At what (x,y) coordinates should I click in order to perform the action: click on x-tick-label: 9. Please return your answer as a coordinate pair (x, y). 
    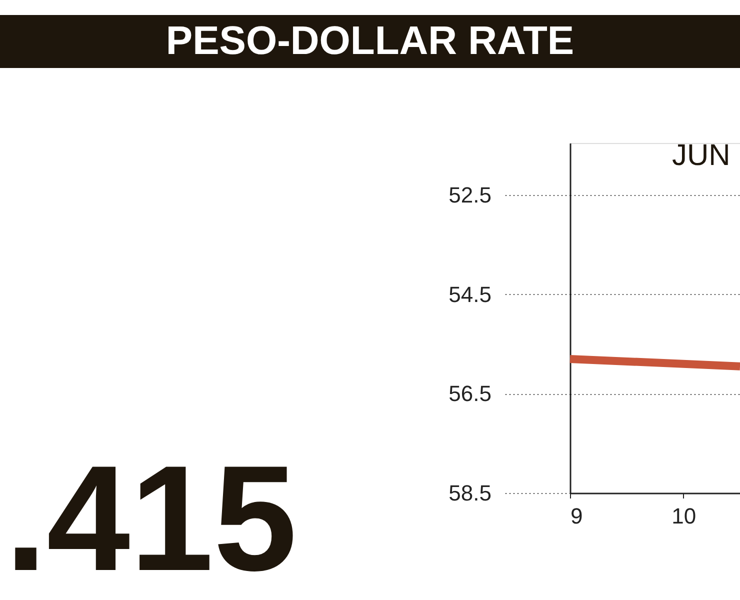
    Looking at the image, I should click on (576, 516).